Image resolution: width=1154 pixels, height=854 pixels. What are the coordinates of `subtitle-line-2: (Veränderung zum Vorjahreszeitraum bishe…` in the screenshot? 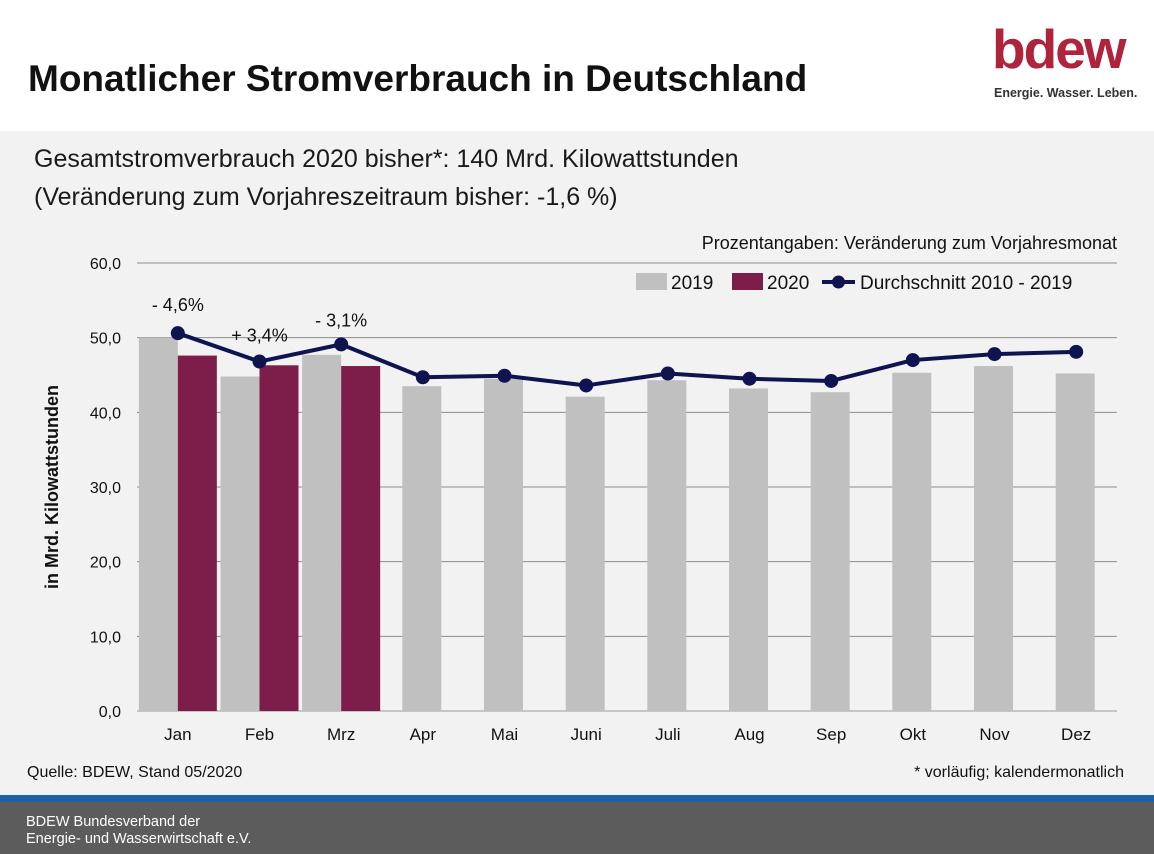 It's located at (326, 197).